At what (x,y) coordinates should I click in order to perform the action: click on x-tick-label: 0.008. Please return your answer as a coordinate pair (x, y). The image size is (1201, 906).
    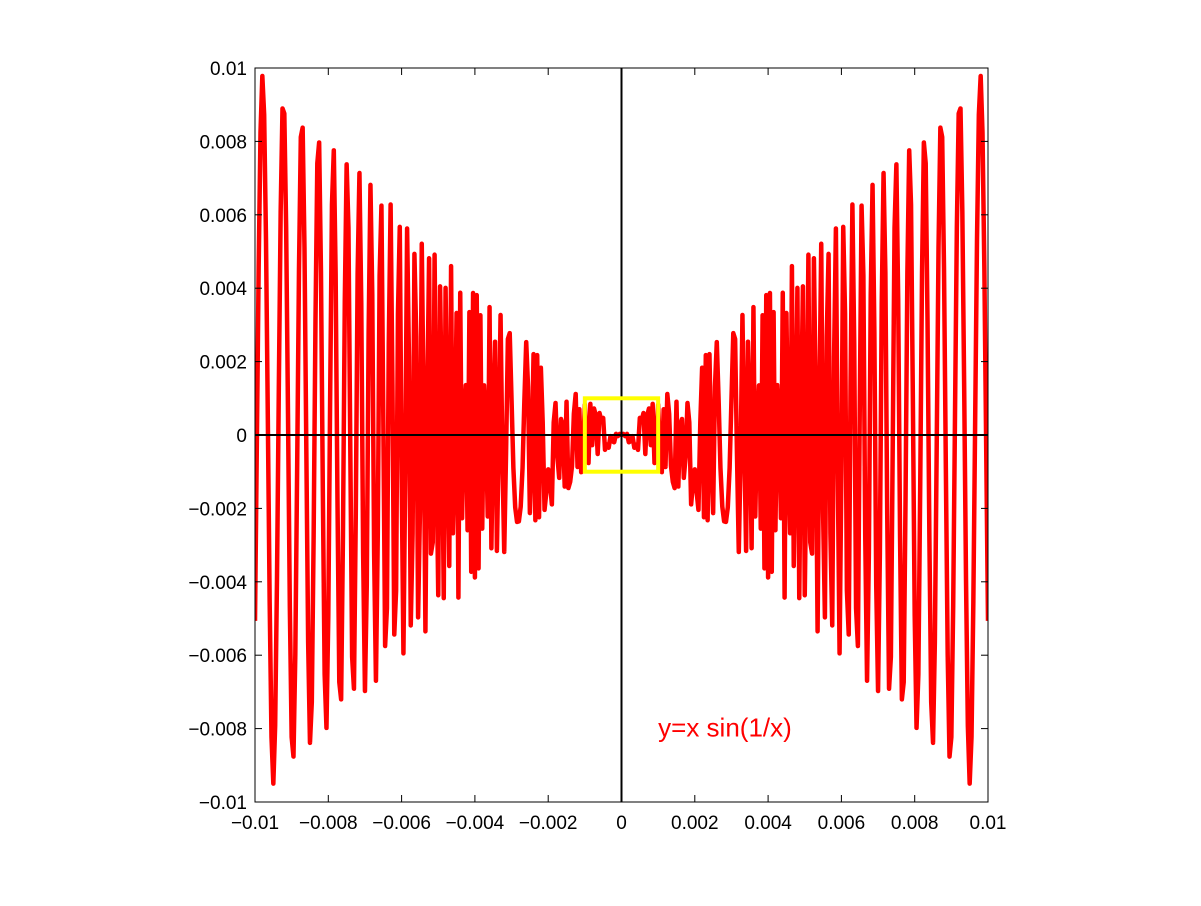
    Looking at the image, I should click on (915, 823).